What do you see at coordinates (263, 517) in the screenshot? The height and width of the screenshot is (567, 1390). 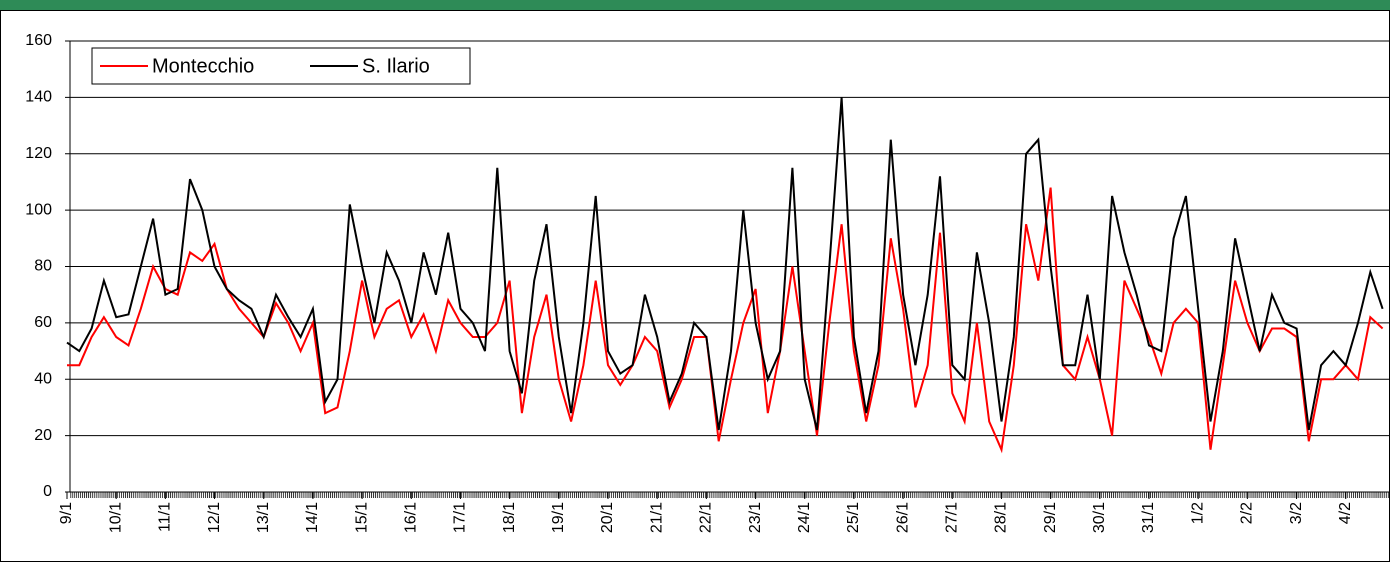 I see `x-tick-label: 13/1` at bounding box center [263, 517].